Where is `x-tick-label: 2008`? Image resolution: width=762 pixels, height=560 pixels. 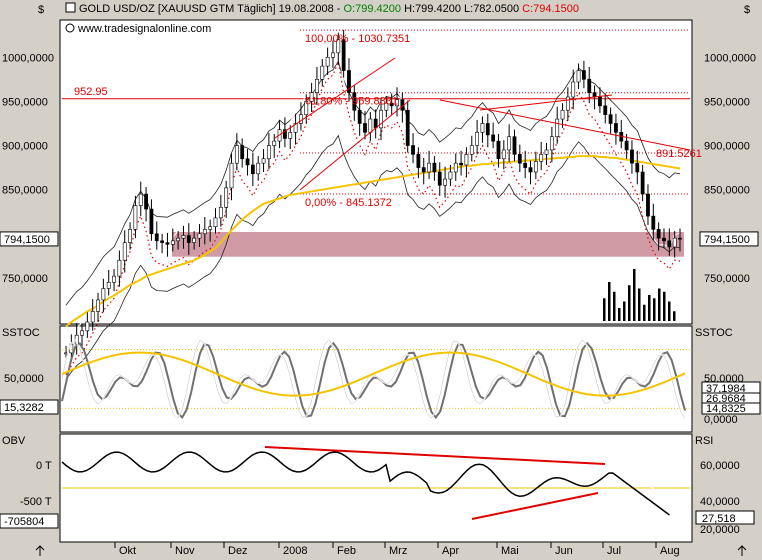
x-tick-label: 2008 is located at coordinates (295, 551).